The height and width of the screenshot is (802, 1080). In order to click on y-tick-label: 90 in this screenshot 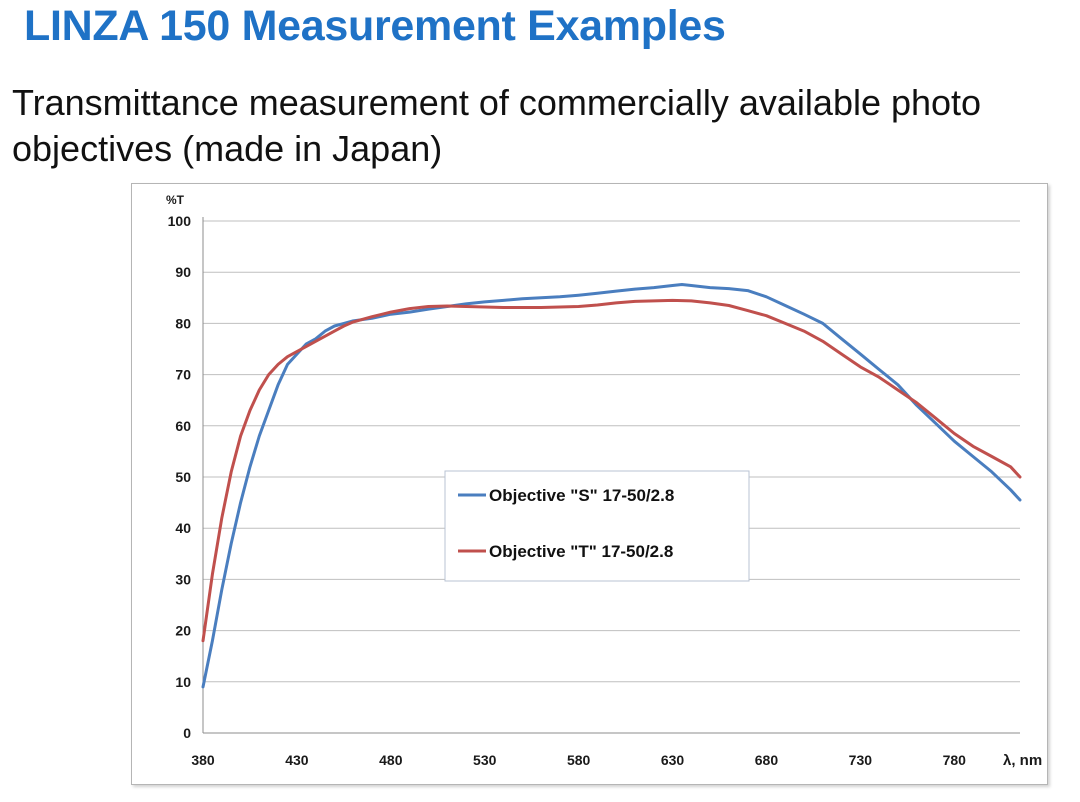, I will do `click(183, 272)`.